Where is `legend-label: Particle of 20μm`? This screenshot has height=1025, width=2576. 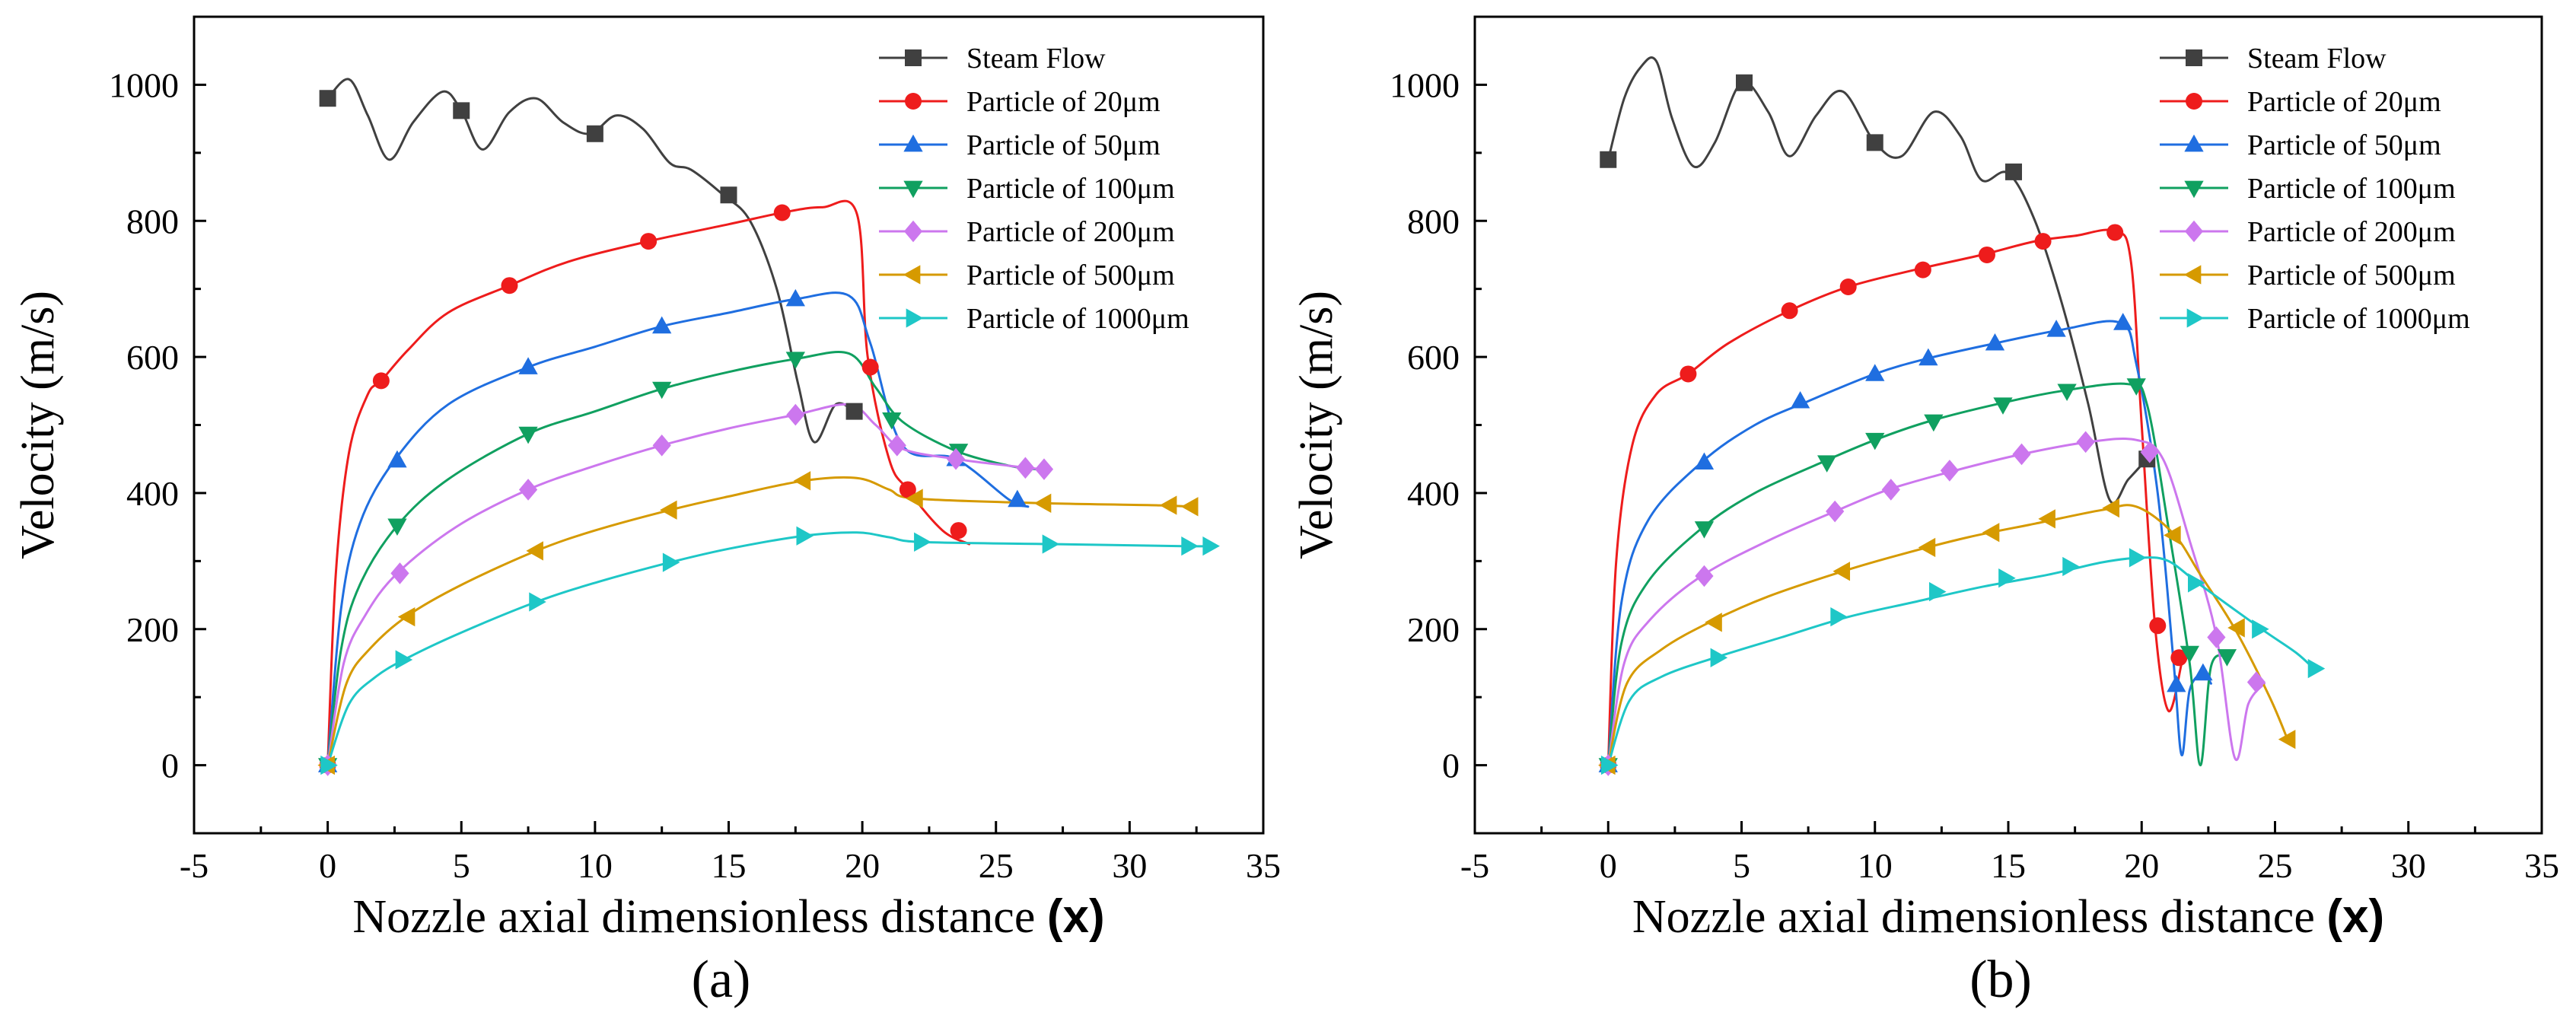
legend-label: Particle of 20μm is located at coordinates (1063, 102).